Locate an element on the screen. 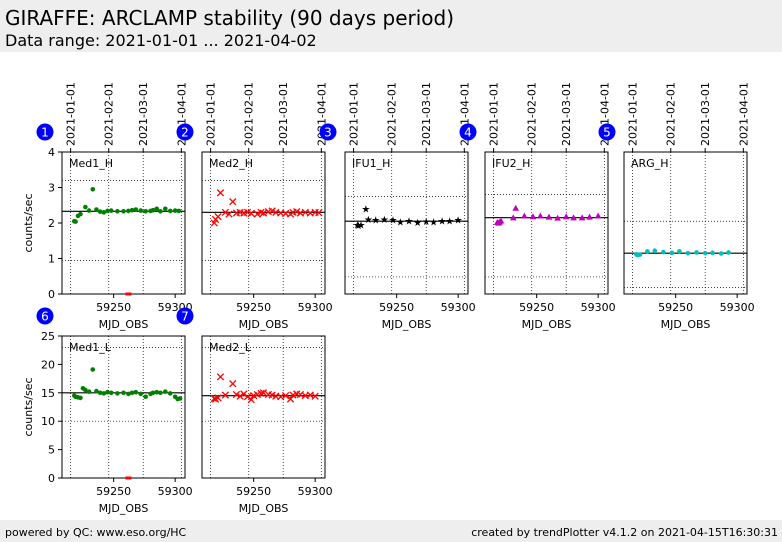 This screenshot has width=782, height=542. panel-label: IFU1_H is located at coordinates (371, 163).